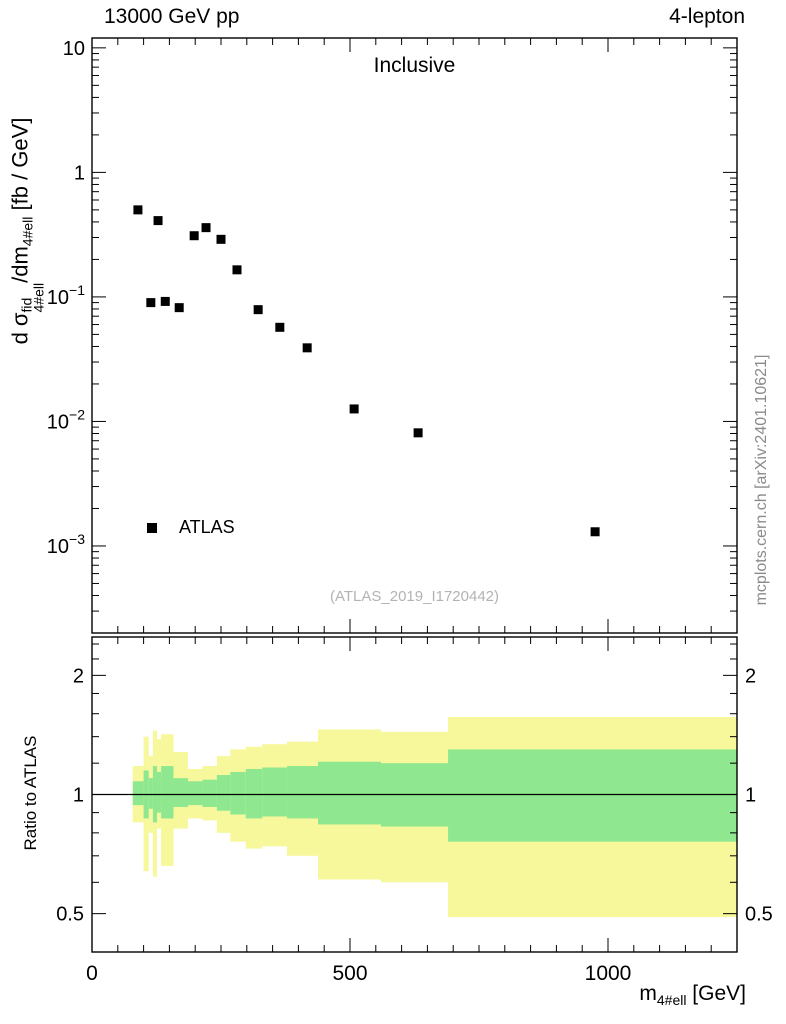  Describe the element at coordinates (759, 915) in the screenshot. I see `ratio-y-tick-label-right: 0.5` at that location.